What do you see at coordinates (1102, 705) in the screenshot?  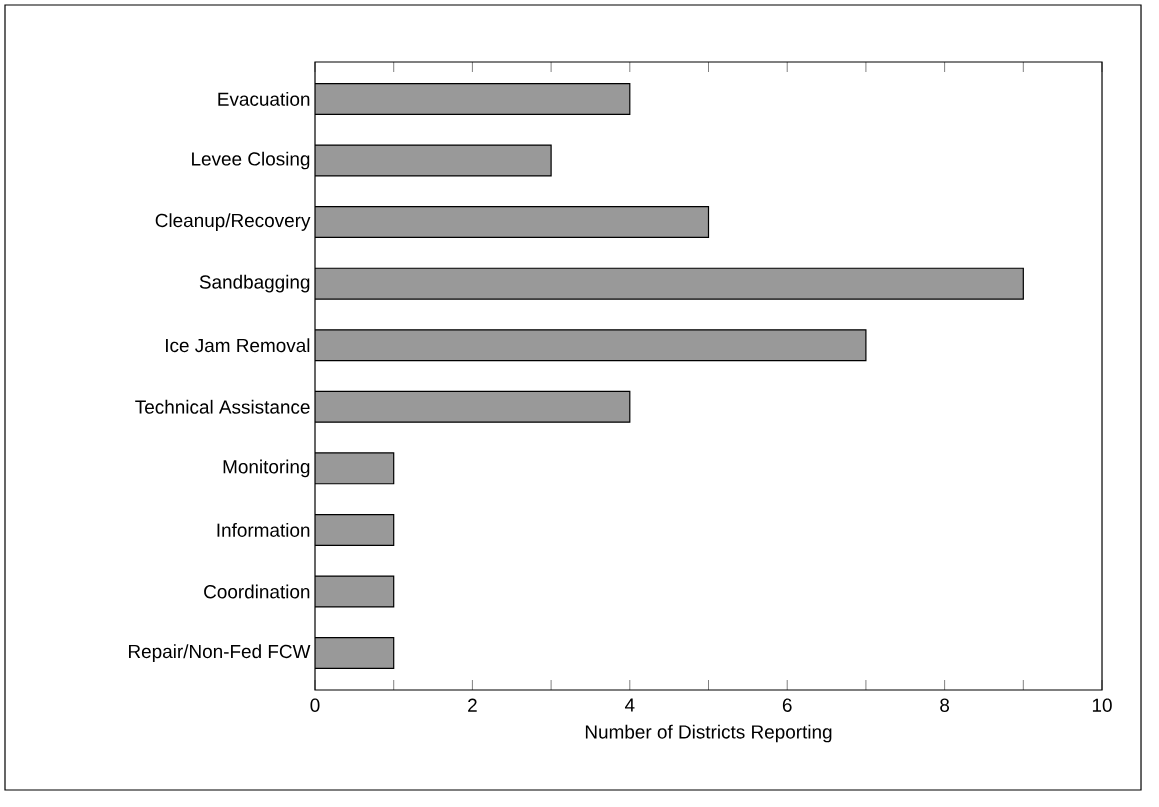 I see `x-tick-label: 10` at bounding box center [1102, 705].